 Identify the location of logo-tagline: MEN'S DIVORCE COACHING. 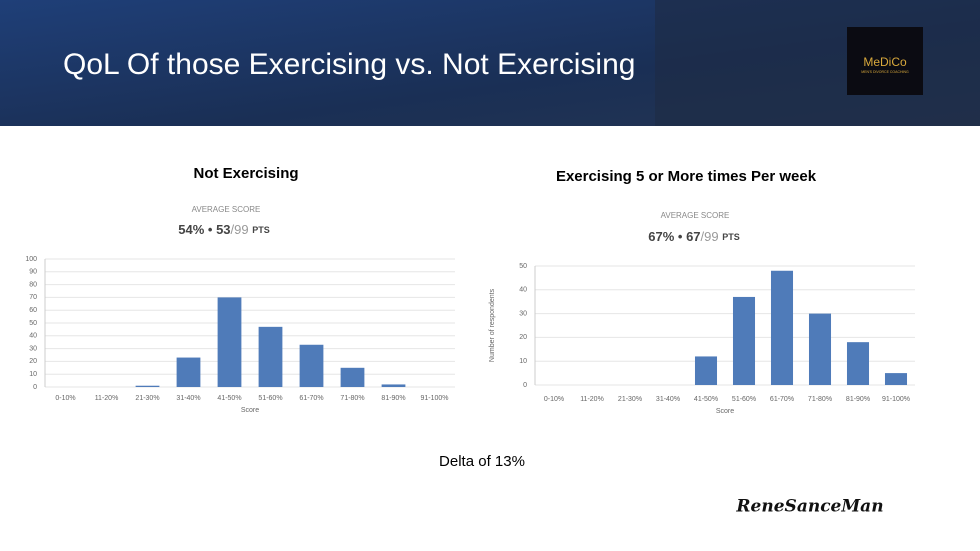
(885, 72).